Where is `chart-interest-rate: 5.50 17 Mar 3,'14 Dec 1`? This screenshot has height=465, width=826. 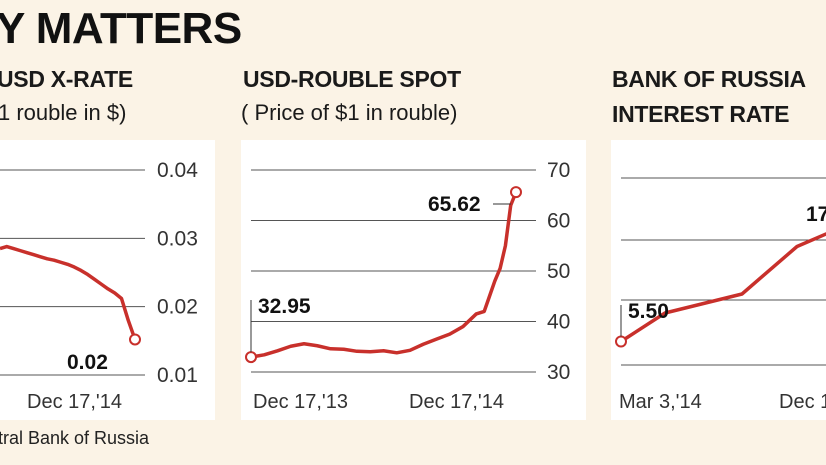
chart-interest-rate: 5.50 17 Mar 3,'14 Dec 1 is located at coordinates (720, 295).